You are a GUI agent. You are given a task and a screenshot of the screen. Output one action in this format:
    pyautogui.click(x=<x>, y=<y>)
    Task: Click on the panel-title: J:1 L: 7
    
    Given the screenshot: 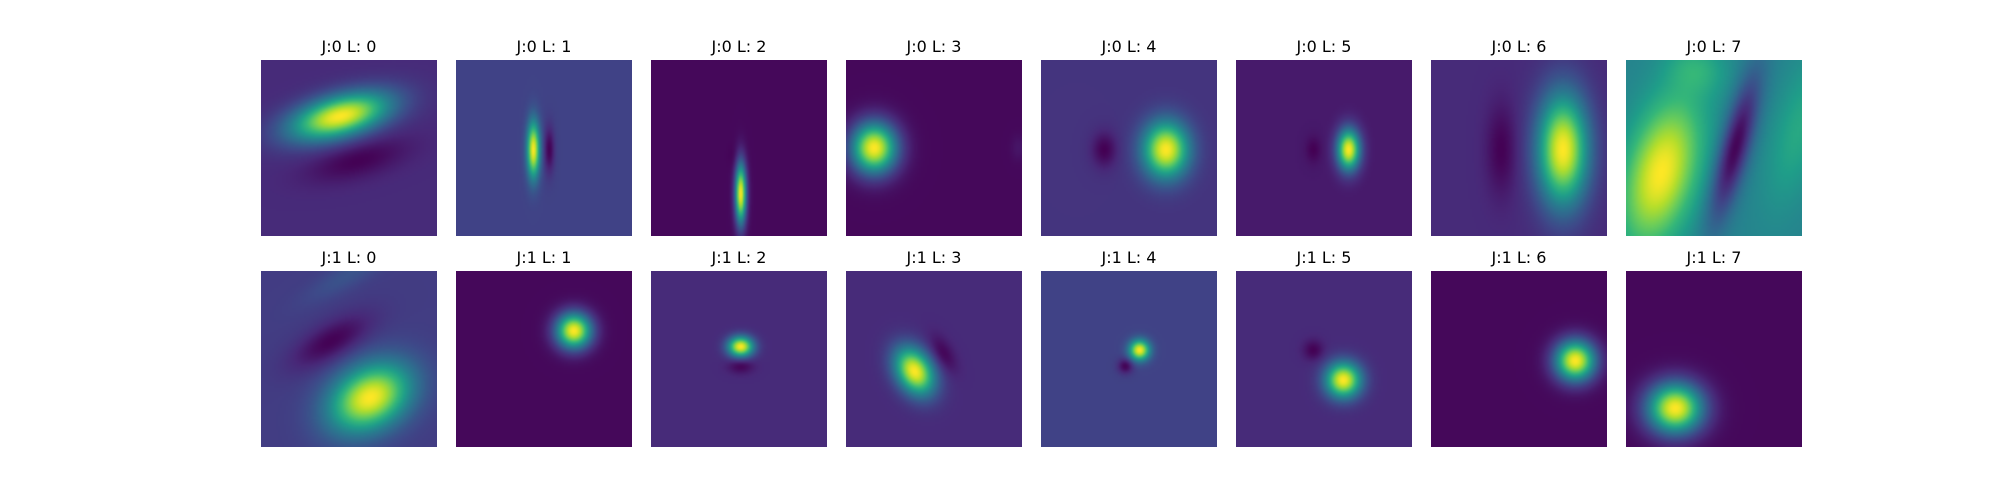 What is the action you would take?
    pyautogui.click(x=1714, y=257)
    